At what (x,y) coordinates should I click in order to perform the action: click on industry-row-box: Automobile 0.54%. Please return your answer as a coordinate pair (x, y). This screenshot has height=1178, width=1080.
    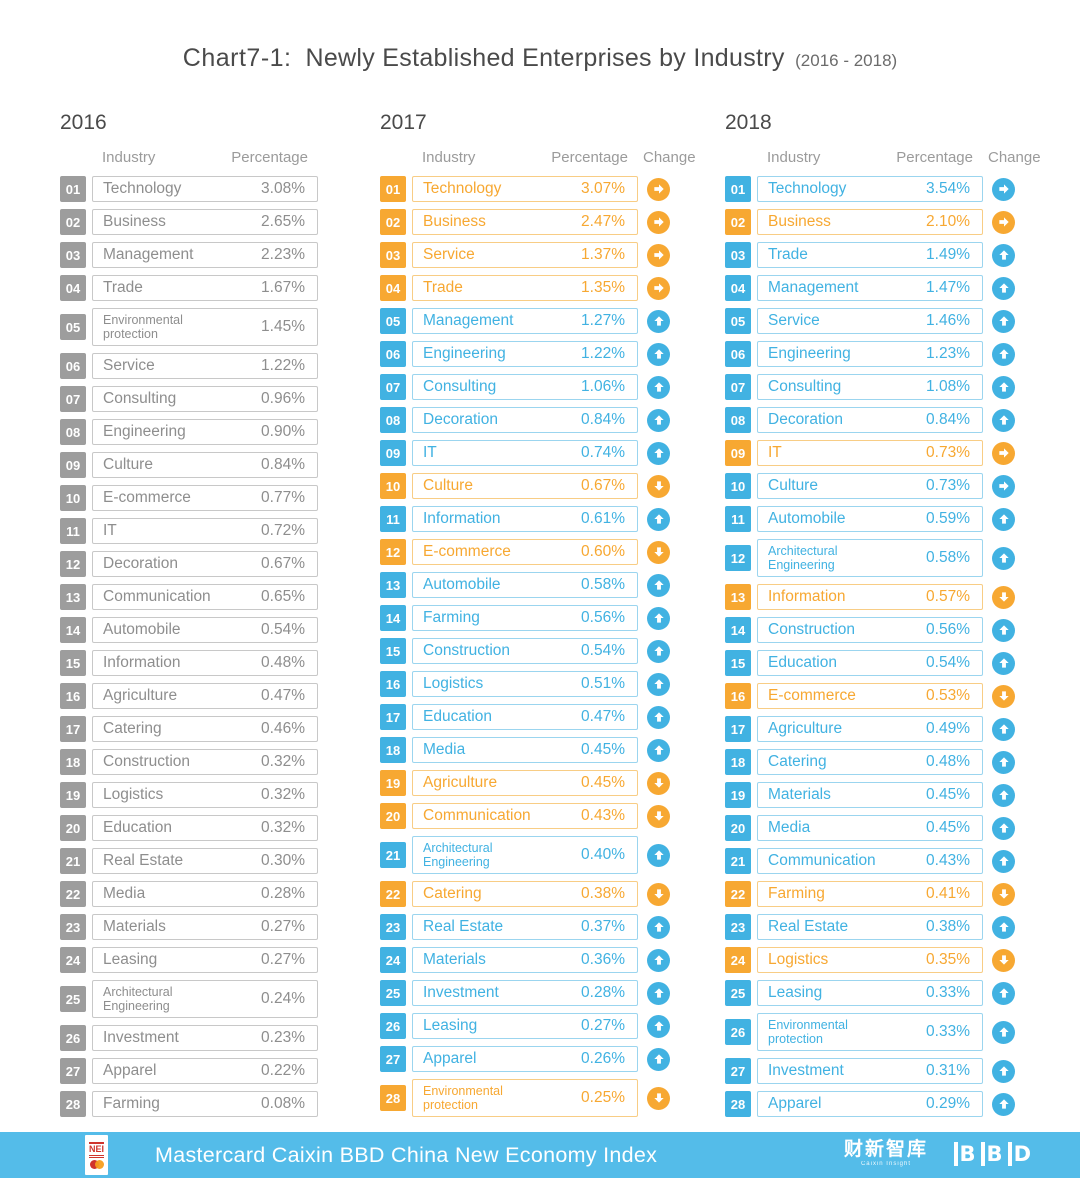
    Looking at the image, I should click on (205, 630).